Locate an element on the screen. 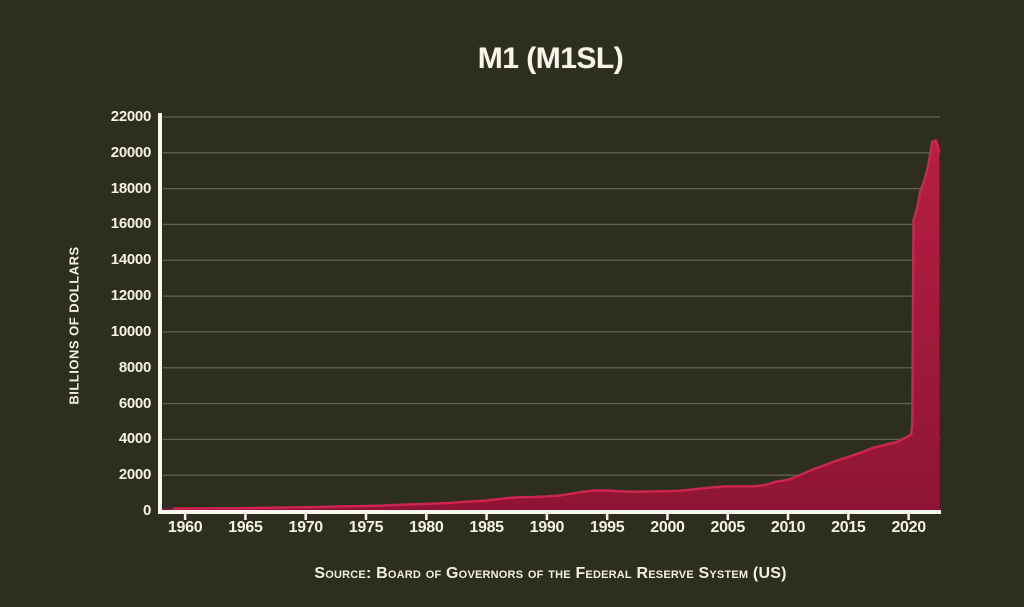 The width and height of the screenshot is (1024, 607). y-tick-label: 6000 is located at coordinates (134, 403).